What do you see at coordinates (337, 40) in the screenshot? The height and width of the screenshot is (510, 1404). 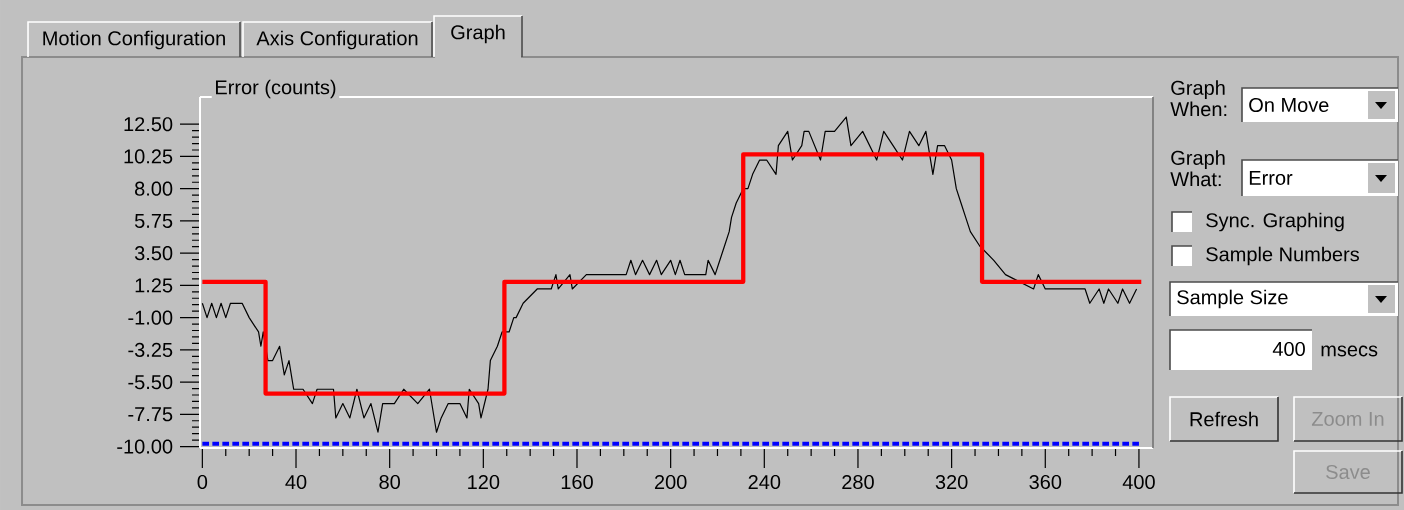 I see `text: Axis Configuration` at bounding box center [337, 40].